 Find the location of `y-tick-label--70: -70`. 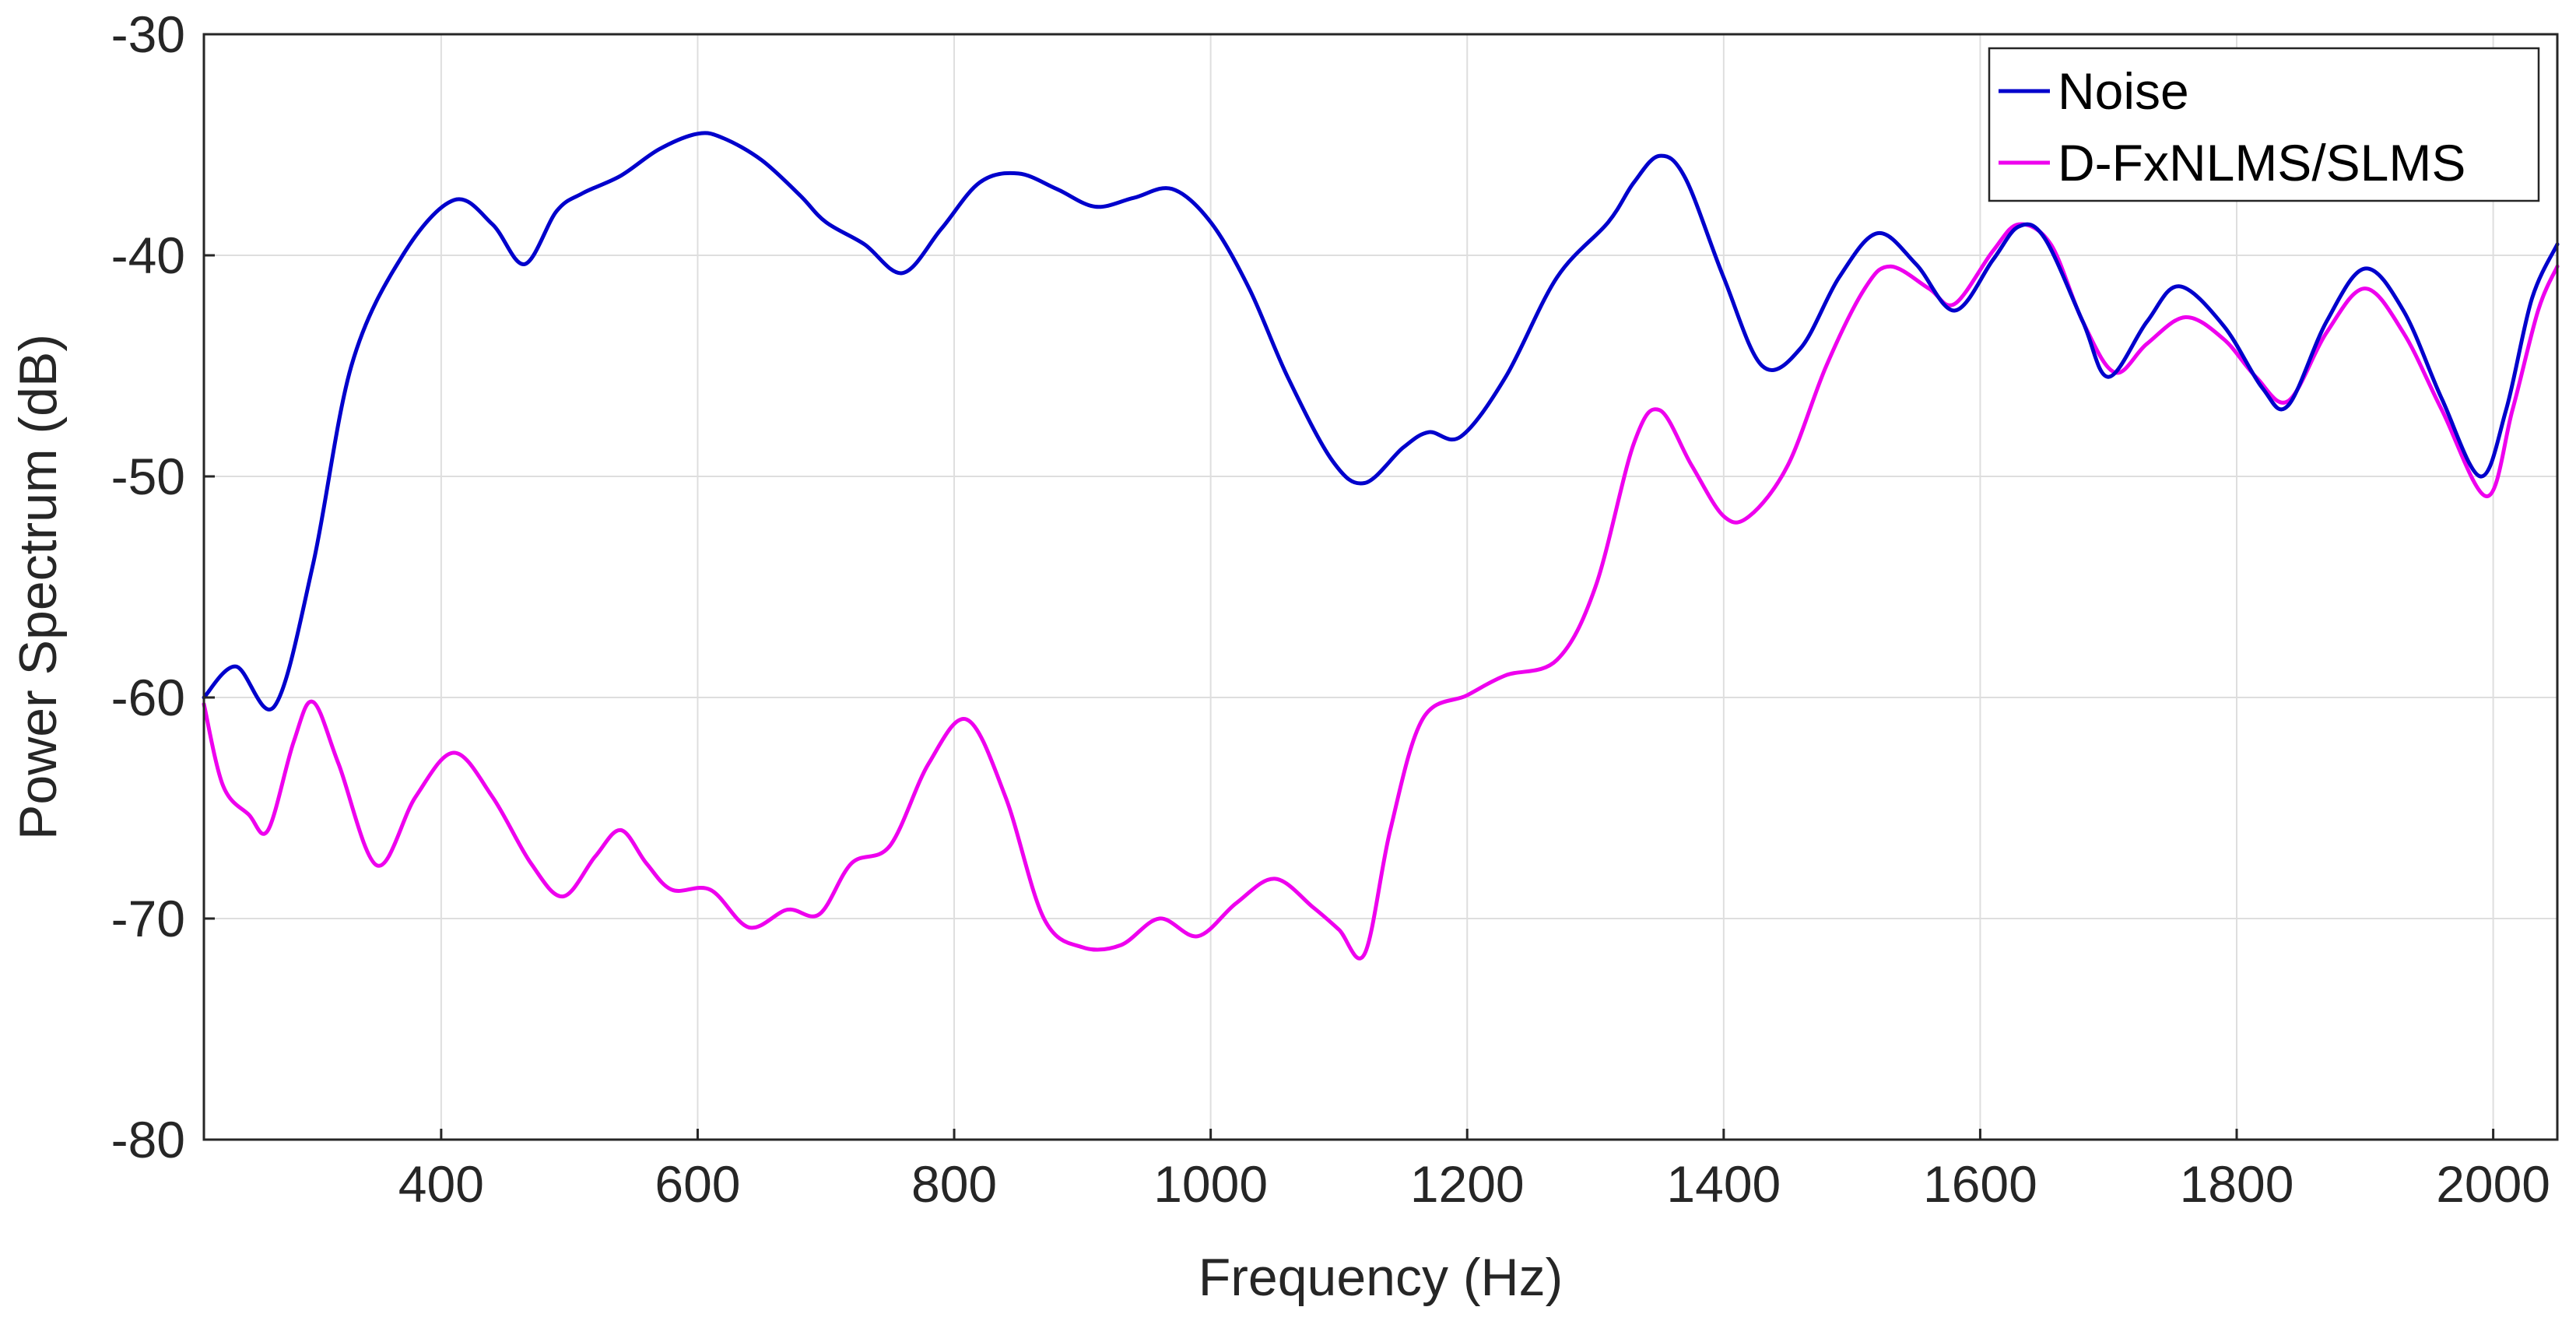

y-tick-label--70: -70 is located at coordinates (148, 918).